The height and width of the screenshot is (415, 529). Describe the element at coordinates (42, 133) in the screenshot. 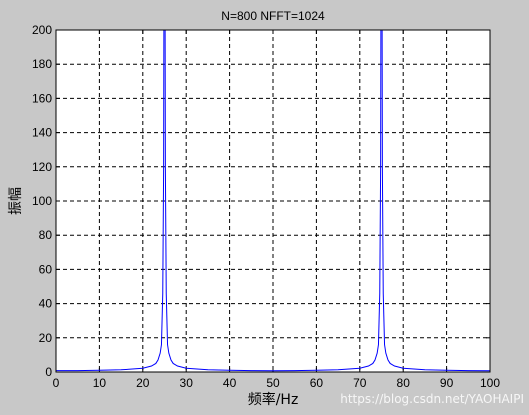

I see `y-tick-label: 140` at that location.